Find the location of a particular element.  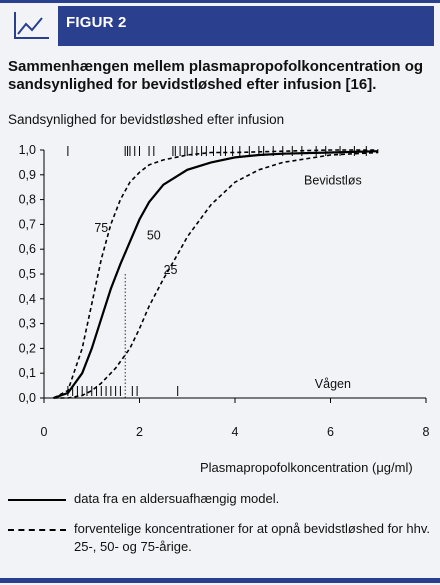

curve-label-75: 75 is located at coordinates (101, 228).